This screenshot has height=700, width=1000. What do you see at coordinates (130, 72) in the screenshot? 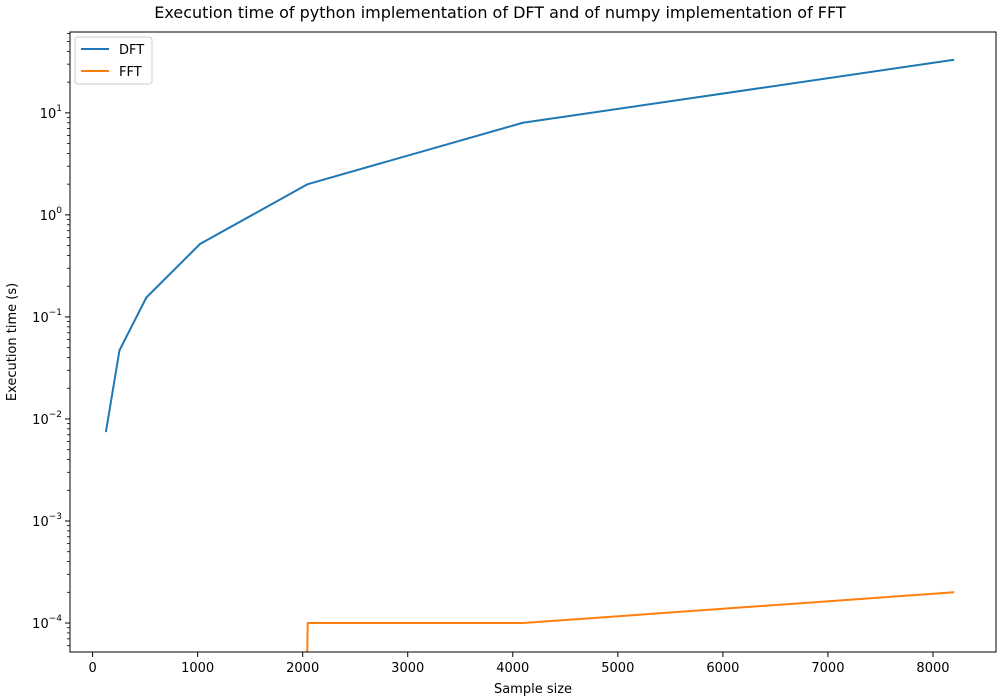
I see `legend-label-fft: FFT` at bounding box center [130, 72].